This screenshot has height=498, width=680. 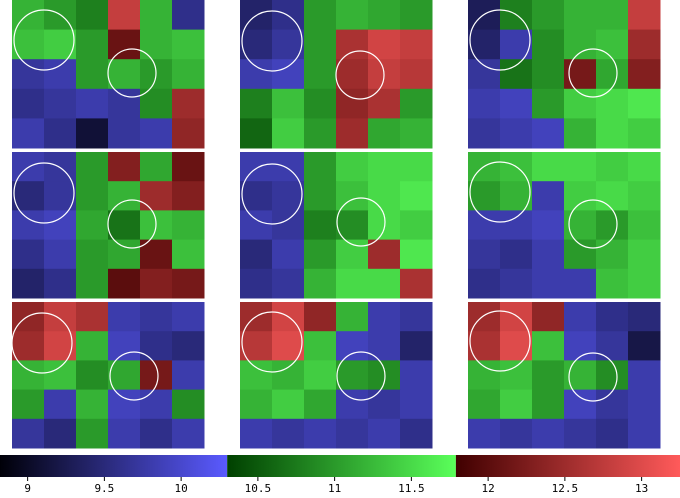 I want to click on colorbar-segment, so click(x=341, y=466).